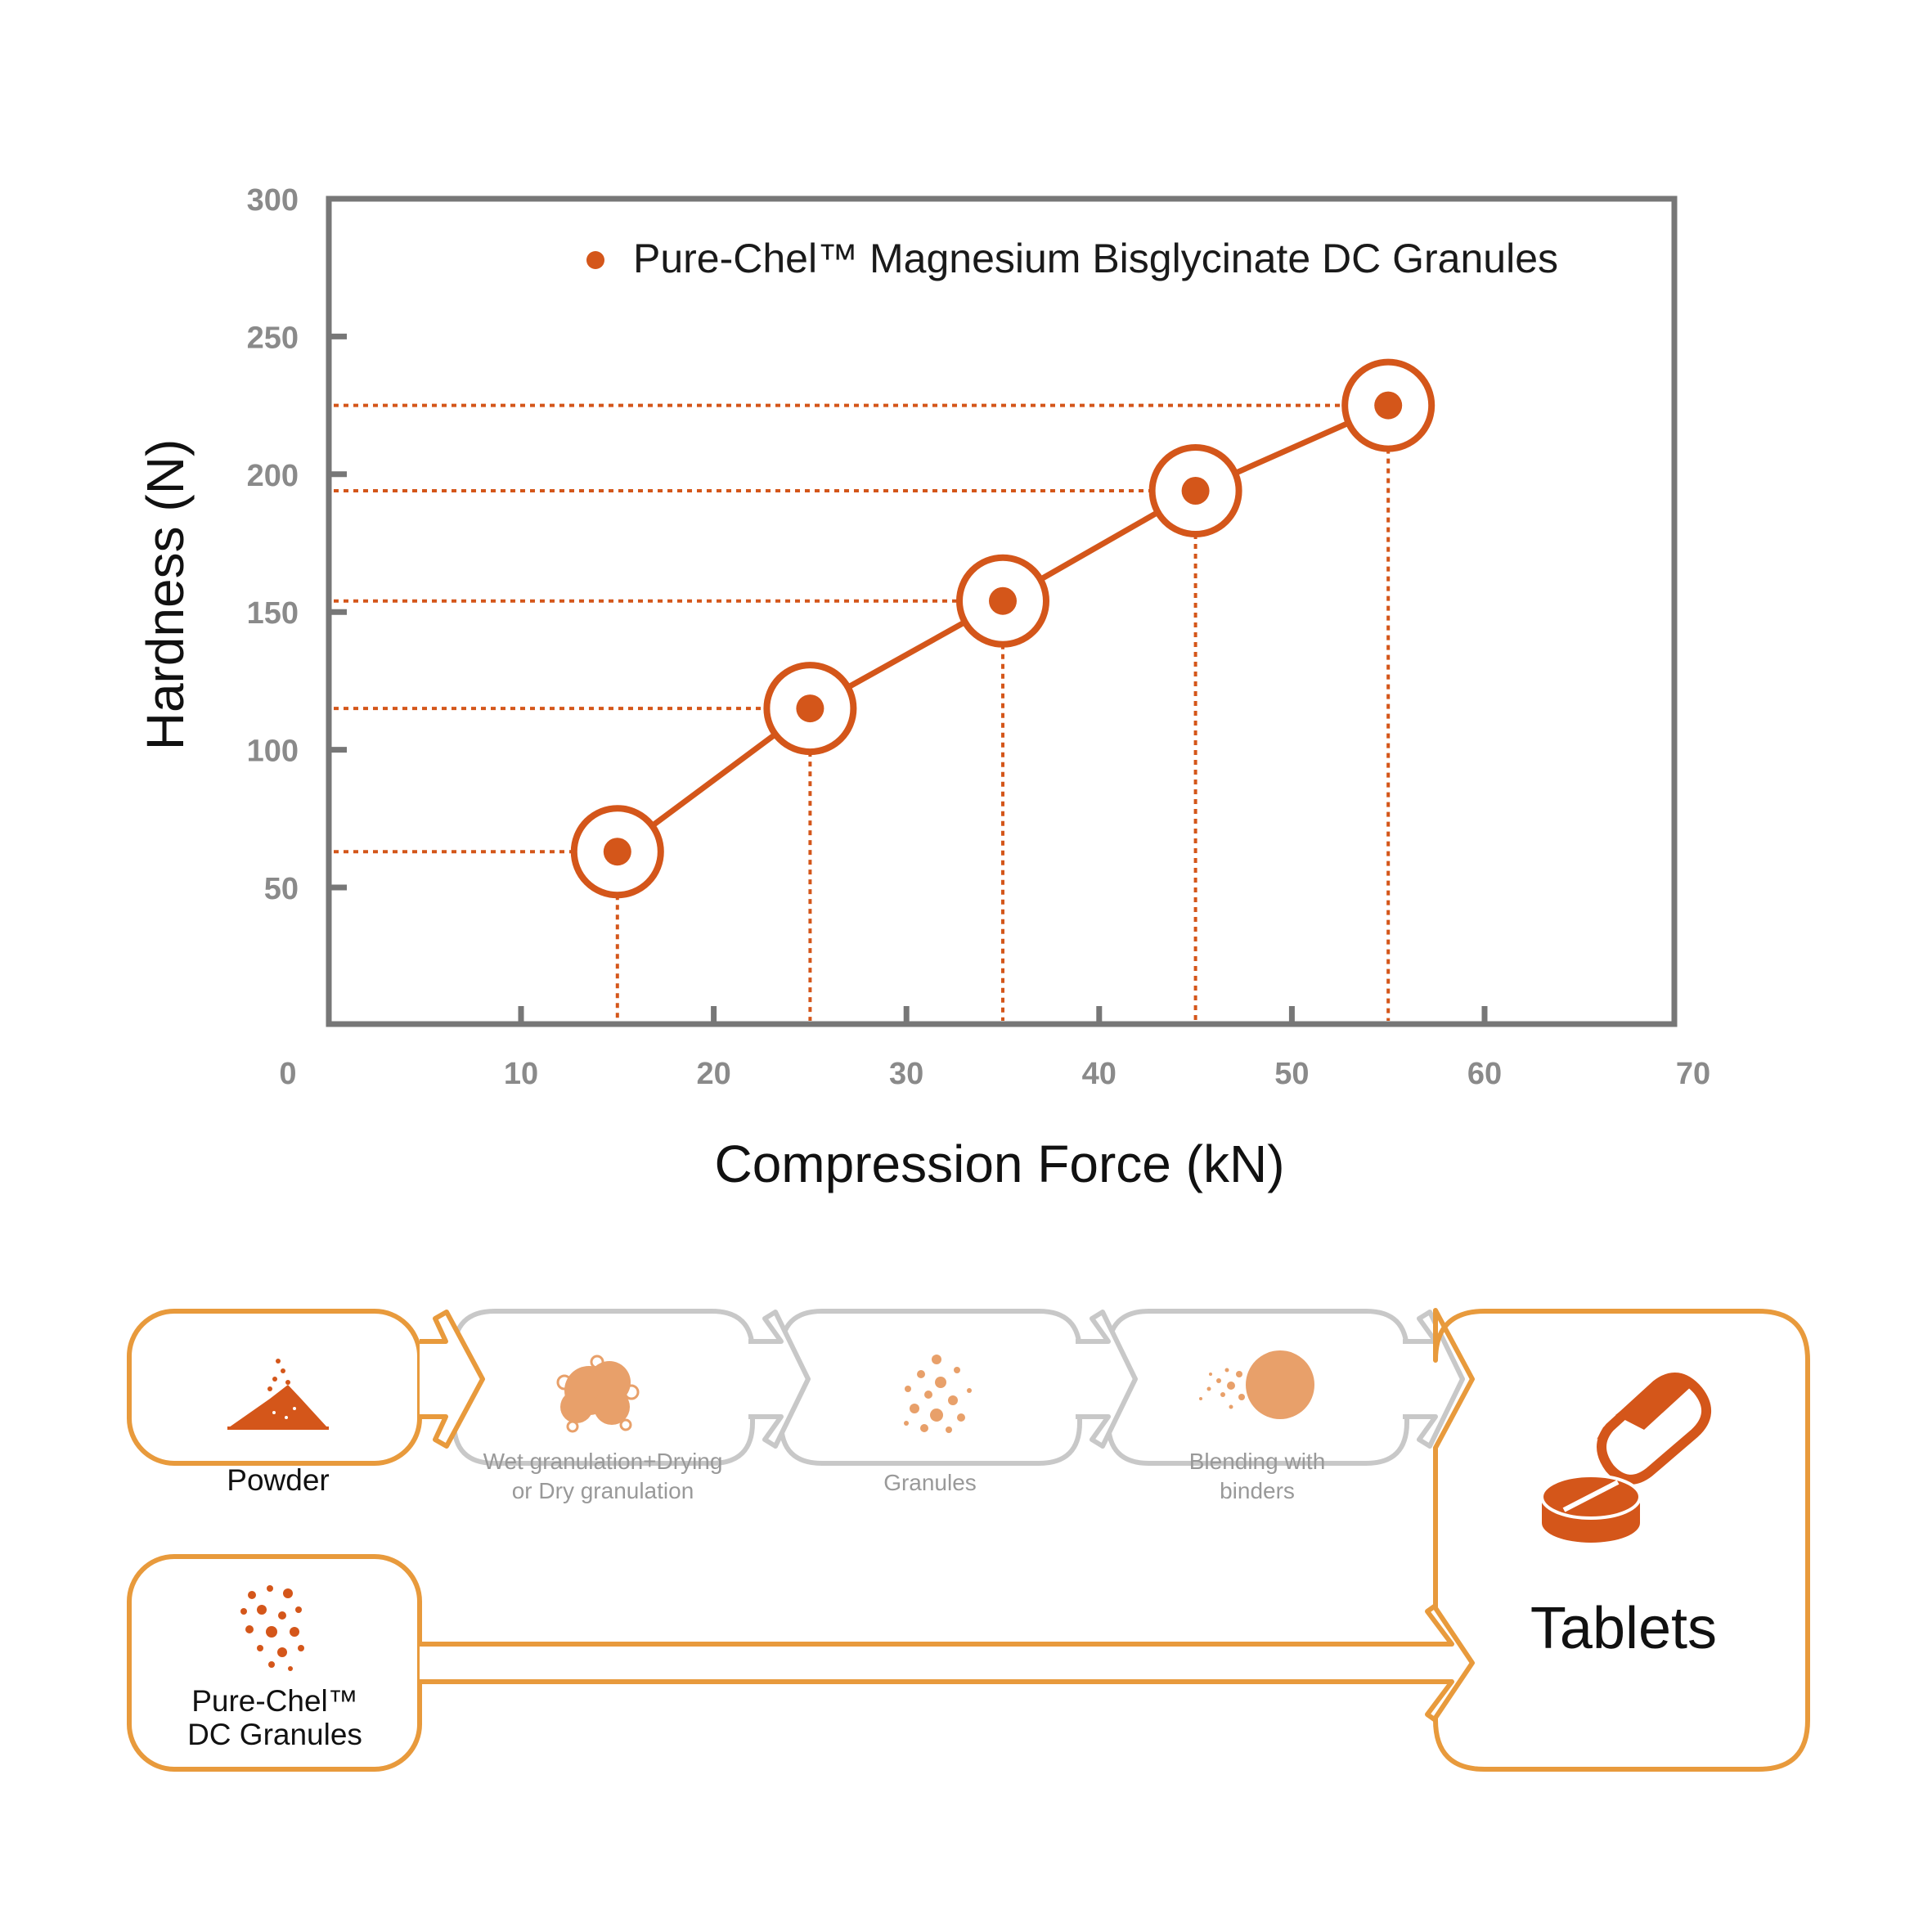 The width and height of the screenshot is (1932, 1932). I want to click on blending-label-line1: Blending with, so click(1258, 1462).